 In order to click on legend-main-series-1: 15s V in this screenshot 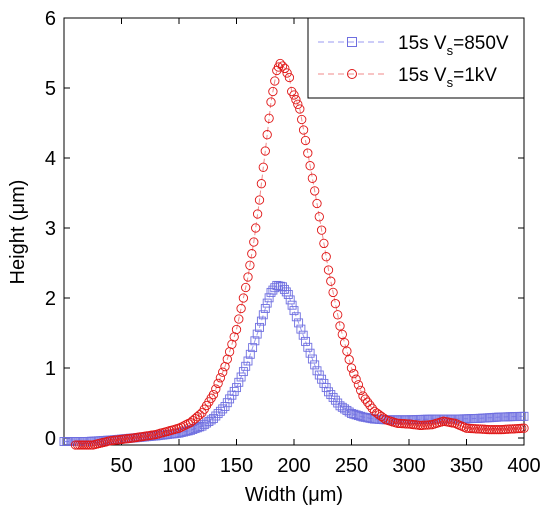, I will do `click(422, 43)`.